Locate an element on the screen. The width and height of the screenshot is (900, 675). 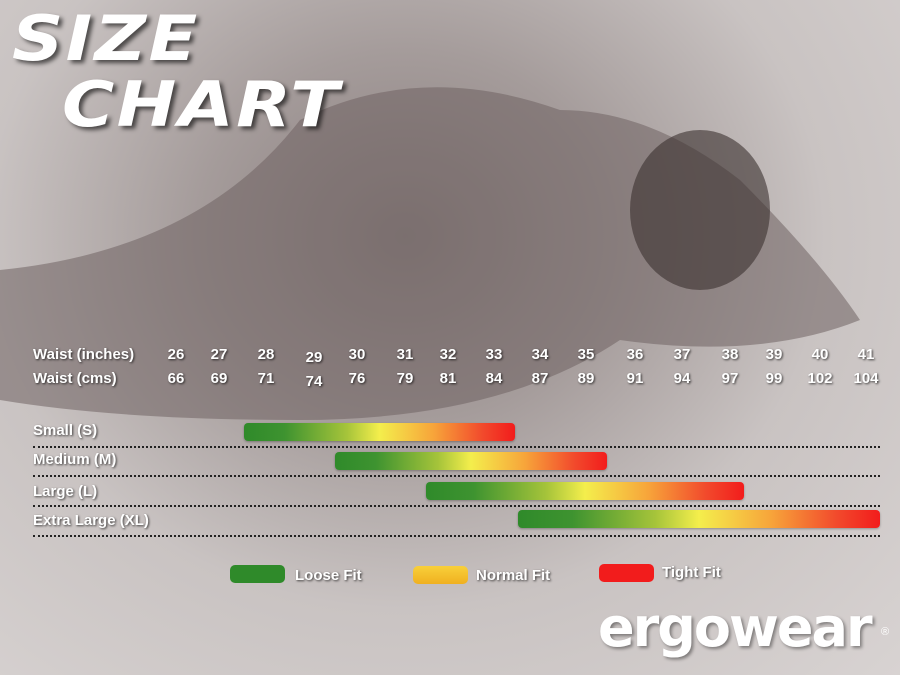
waist-inches-value: 41 is located at coordinates (866, 354).